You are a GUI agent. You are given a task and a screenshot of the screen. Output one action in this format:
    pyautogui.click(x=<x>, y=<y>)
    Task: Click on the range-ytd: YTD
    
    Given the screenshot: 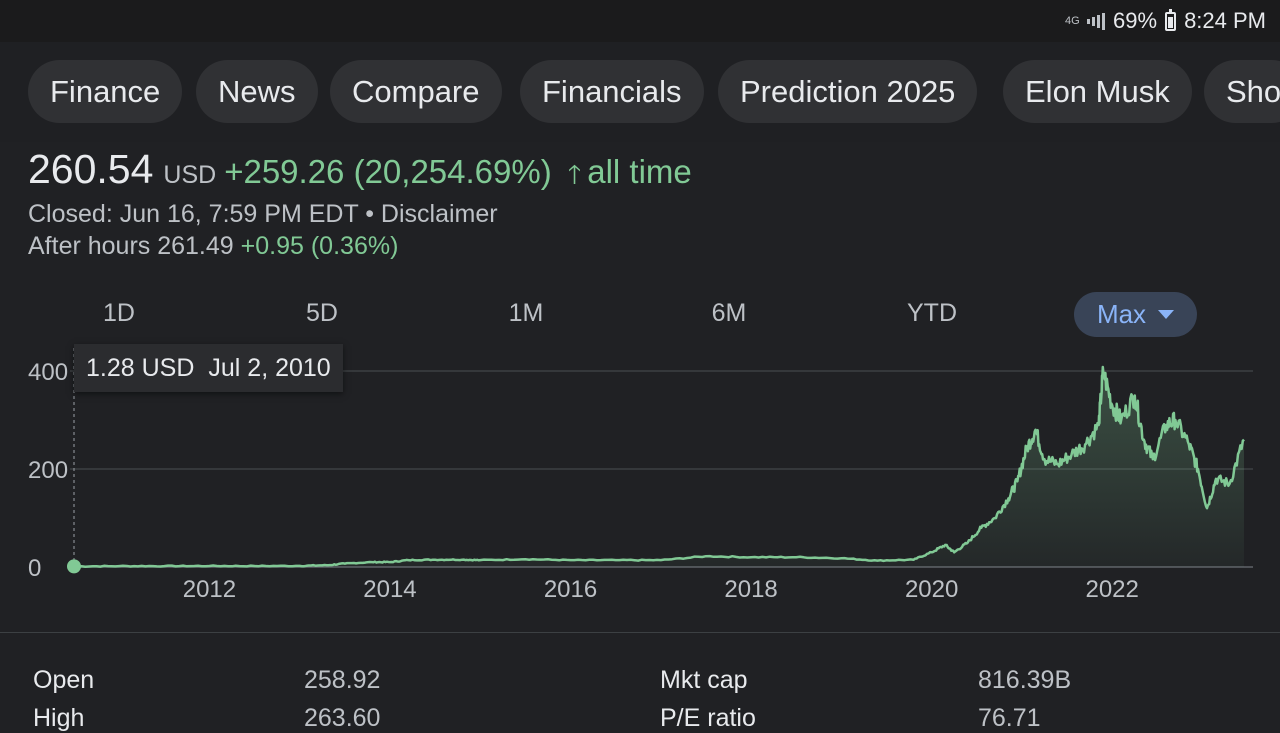 What is the action you would take?
    pyautogui.click(x=932, y=312)
    